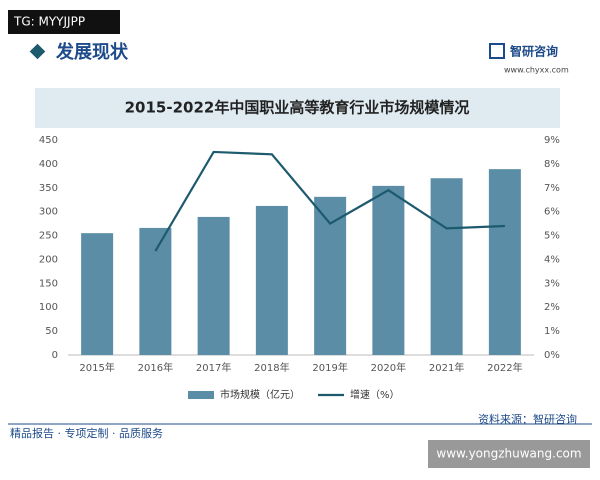 The image size is (600, 480). Describe the element at coordinates (155, 367) in the screenshot. I see `x-tick-label: 2016年` at that location.